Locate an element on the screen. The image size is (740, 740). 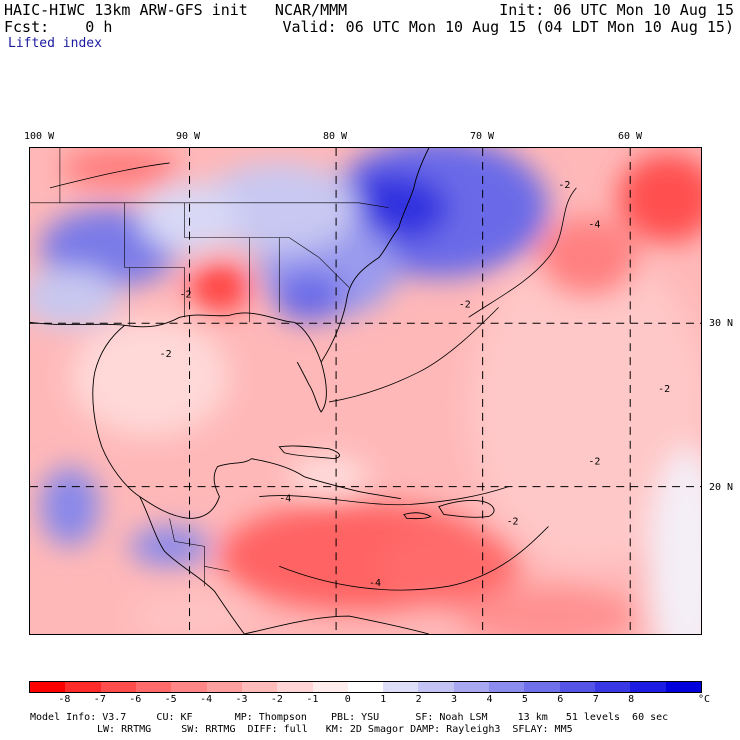
colorbar is located at coordinates (365, 687).